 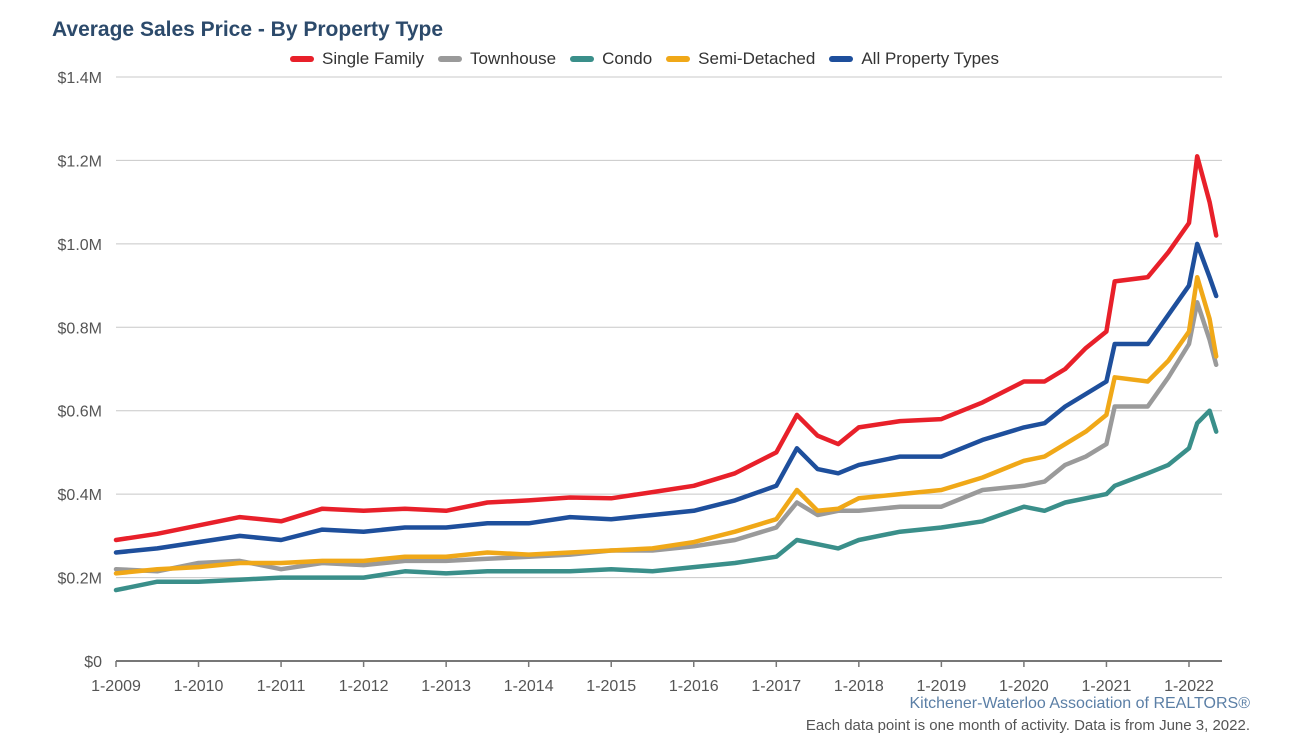 I want to click on x-tick-label: 1-2013, so click(x=446, y=686).